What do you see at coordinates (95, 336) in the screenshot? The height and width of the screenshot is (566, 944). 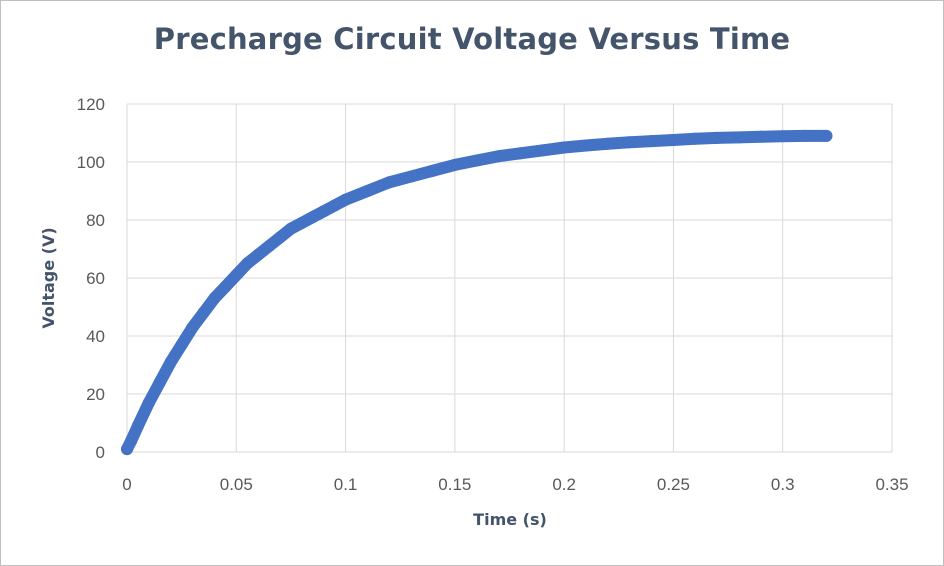 I see `y-tick-label: 40` at bounding box center [95, 336].